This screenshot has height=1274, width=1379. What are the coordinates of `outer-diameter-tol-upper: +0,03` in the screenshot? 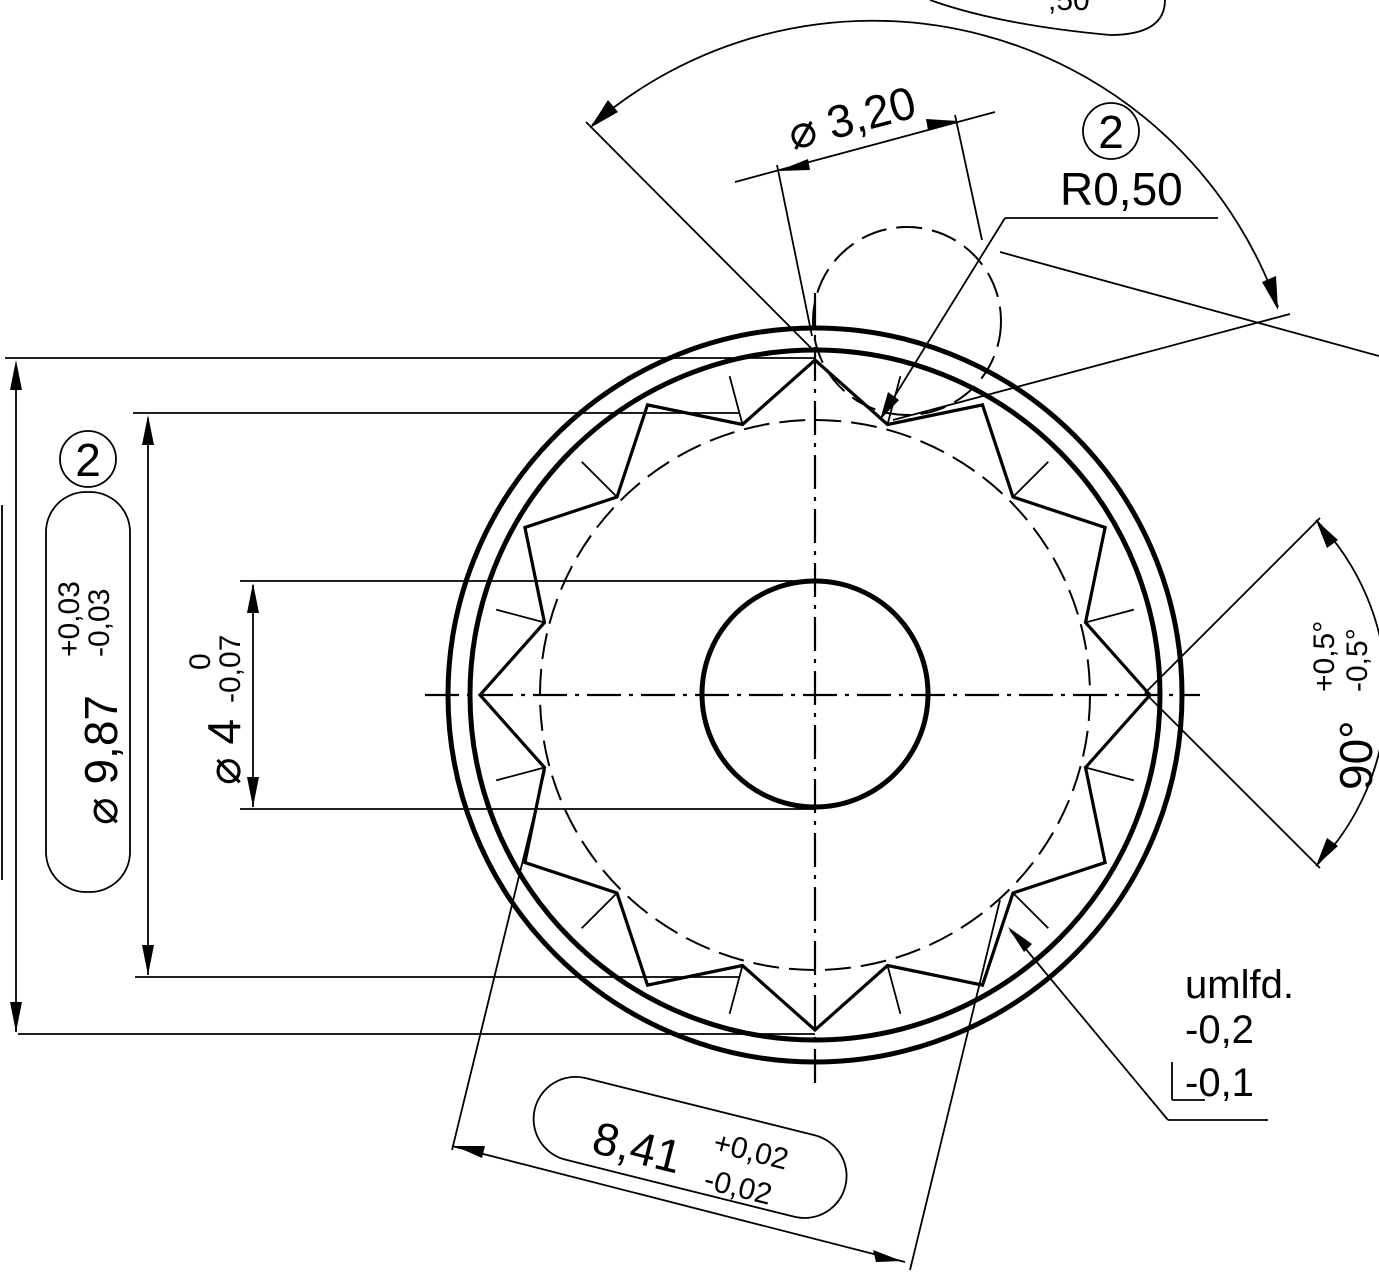 It's located at (69, 619).